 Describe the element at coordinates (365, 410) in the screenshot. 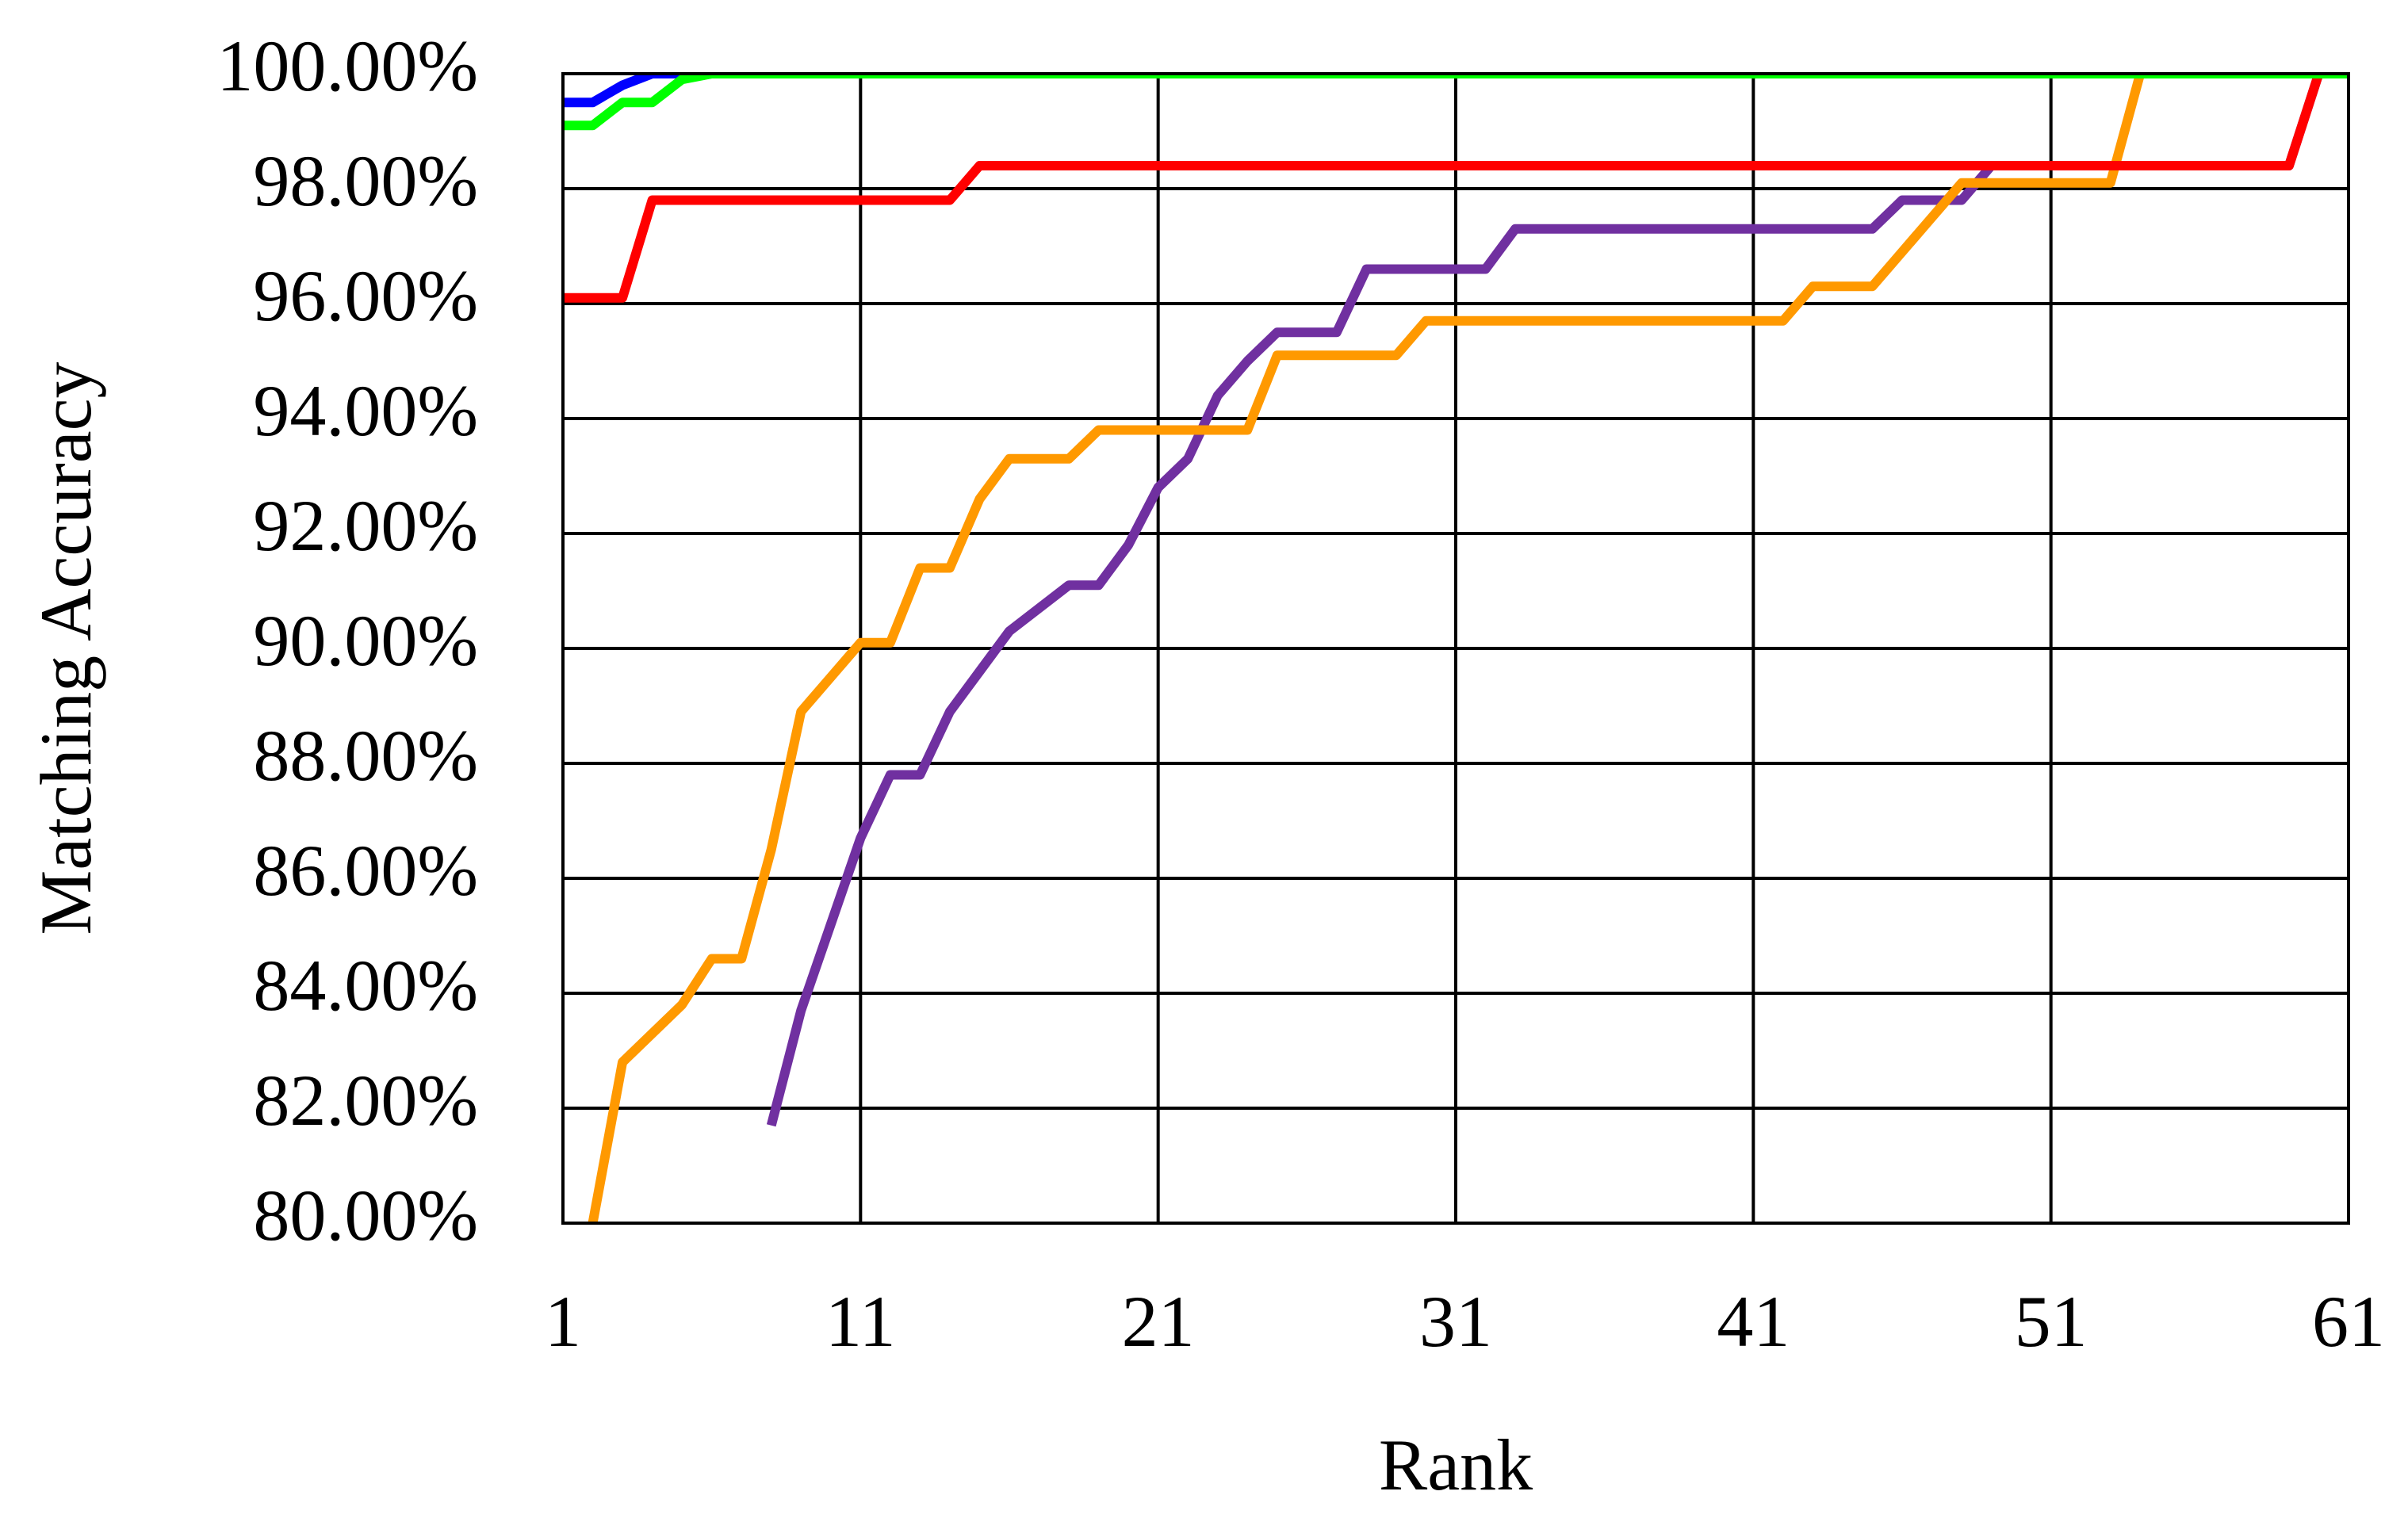

I see `y-tick-label: 94.00%` at that location.